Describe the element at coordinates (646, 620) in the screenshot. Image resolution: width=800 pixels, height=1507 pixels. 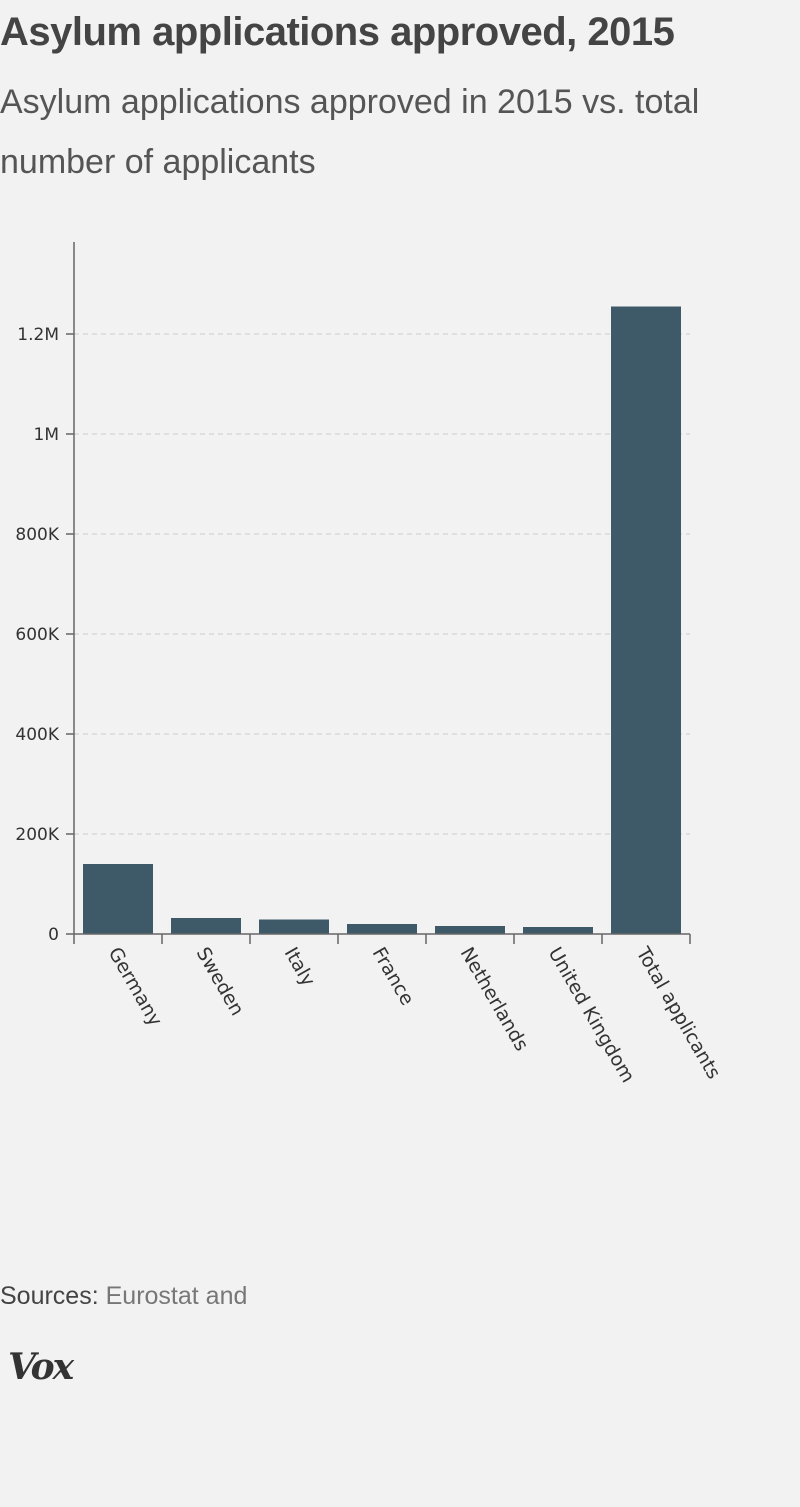
I see `bar-total-applicants` at that location.